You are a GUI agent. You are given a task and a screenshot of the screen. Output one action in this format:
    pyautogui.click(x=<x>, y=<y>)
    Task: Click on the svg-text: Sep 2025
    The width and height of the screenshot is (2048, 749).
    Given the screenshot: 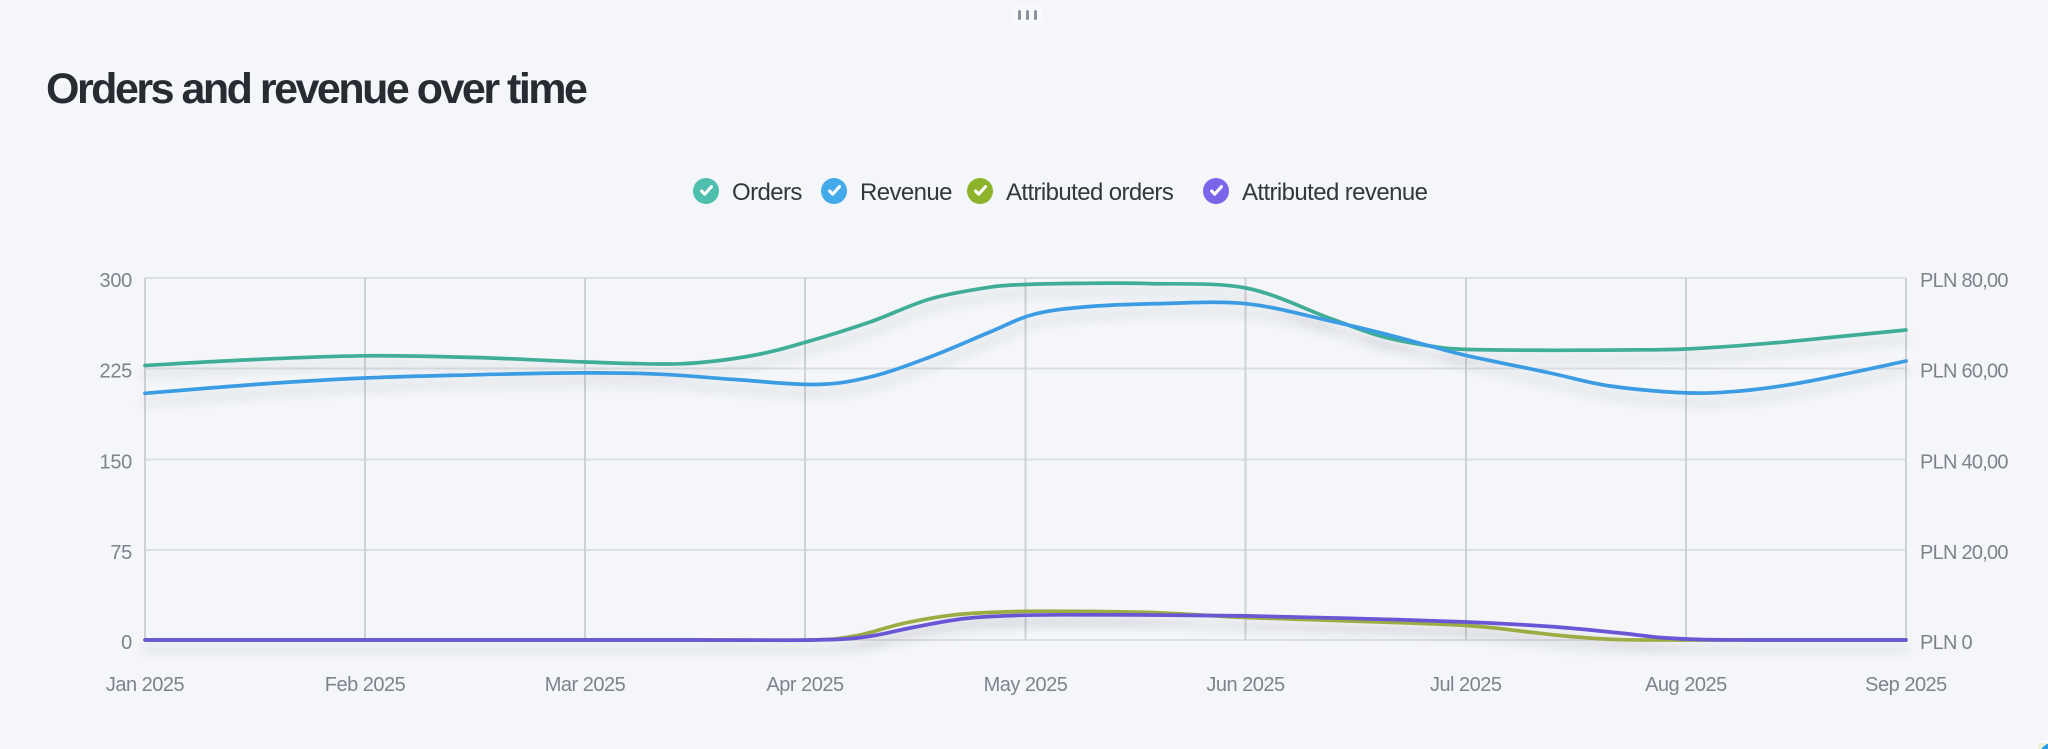 What is the action you would take?
    pyautogui.click(x=1906, y=685)
    